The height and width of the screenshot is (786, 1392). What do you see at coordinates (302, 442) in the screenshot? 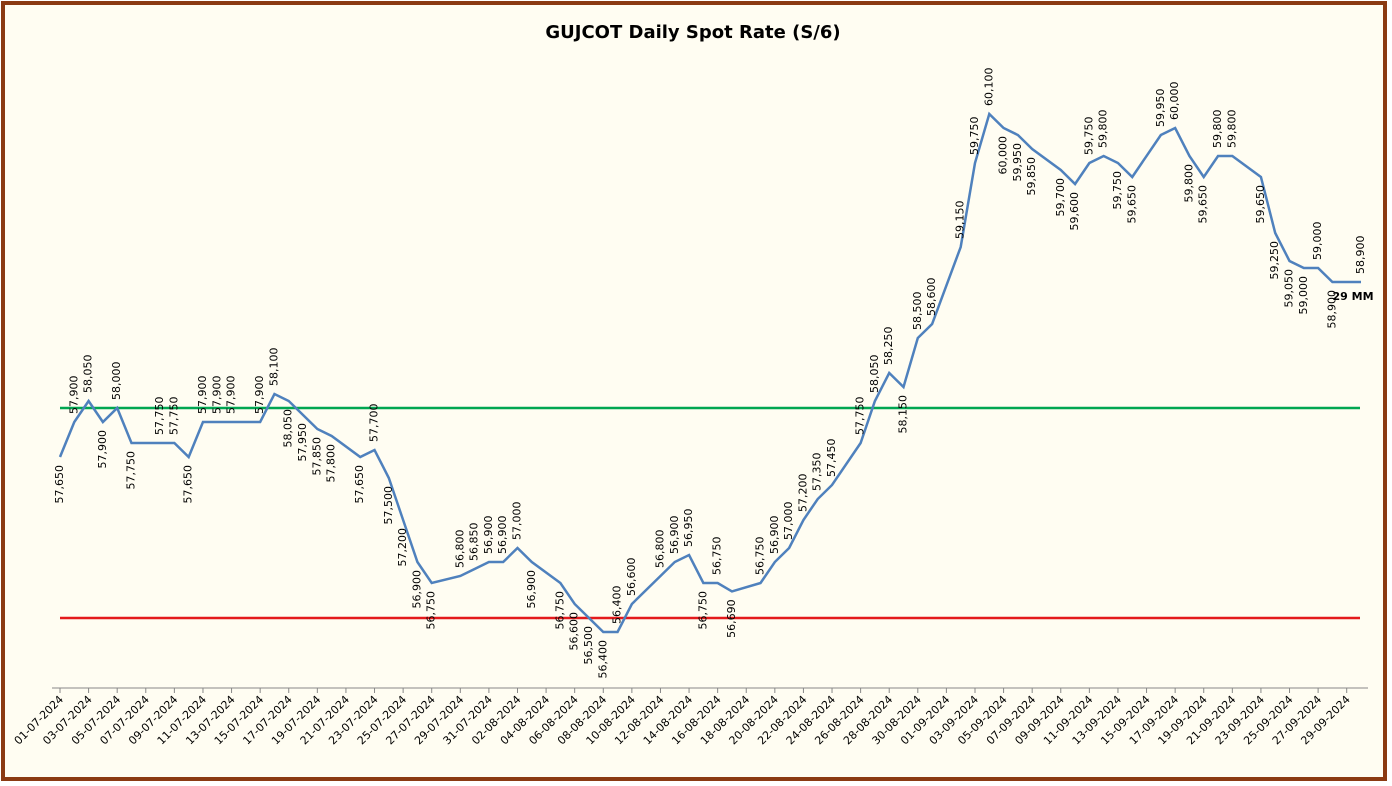
I see `data-label: 57,950` at bounding box center [302, 442].